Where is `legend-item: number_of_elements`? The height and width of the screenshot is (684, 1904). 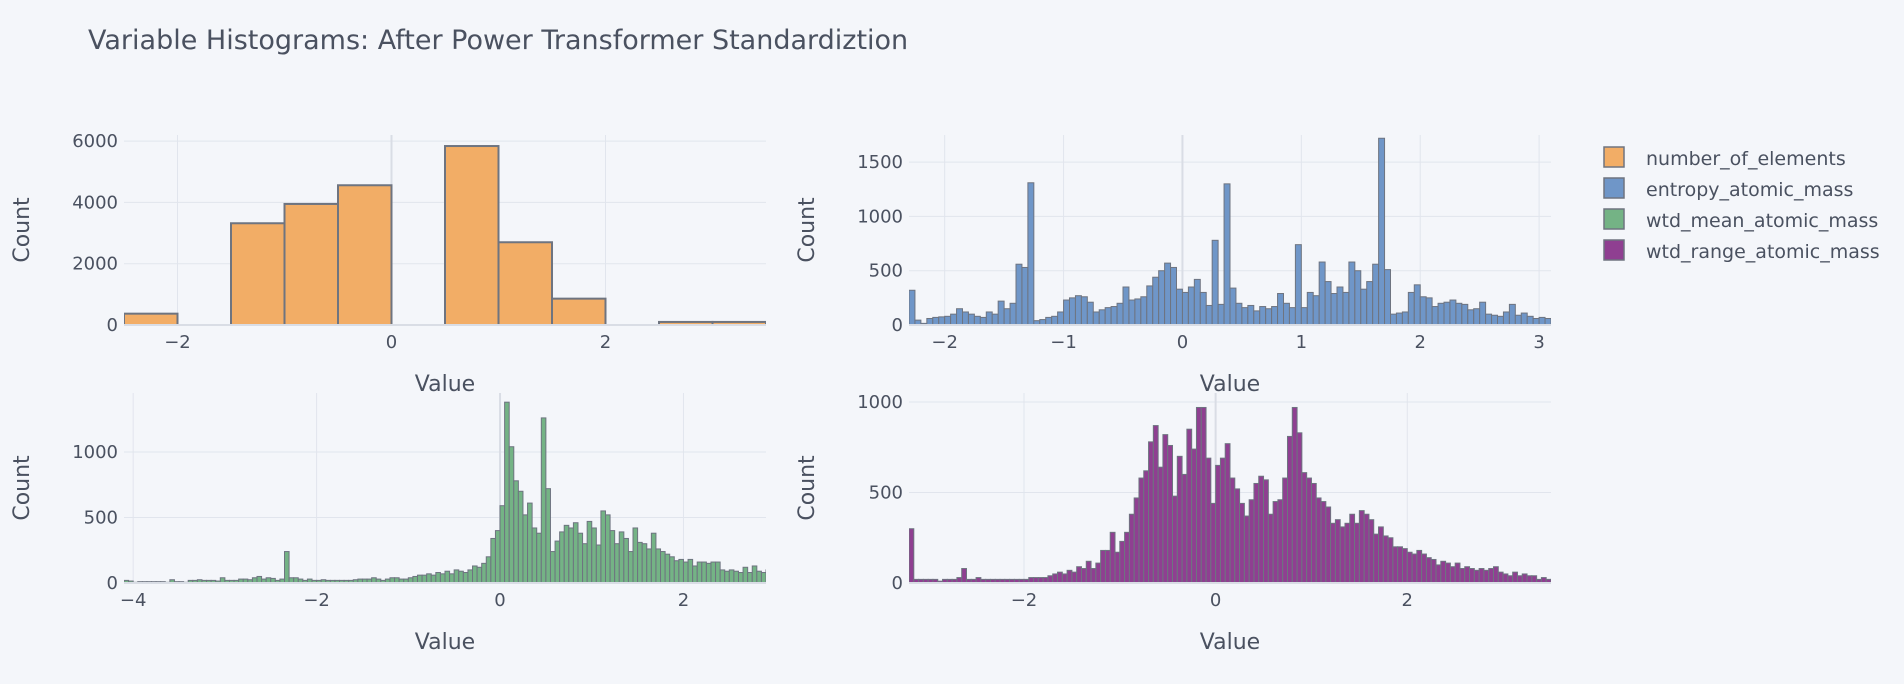 legend-item: number_of_elements is located at coordinates (1724, 158).